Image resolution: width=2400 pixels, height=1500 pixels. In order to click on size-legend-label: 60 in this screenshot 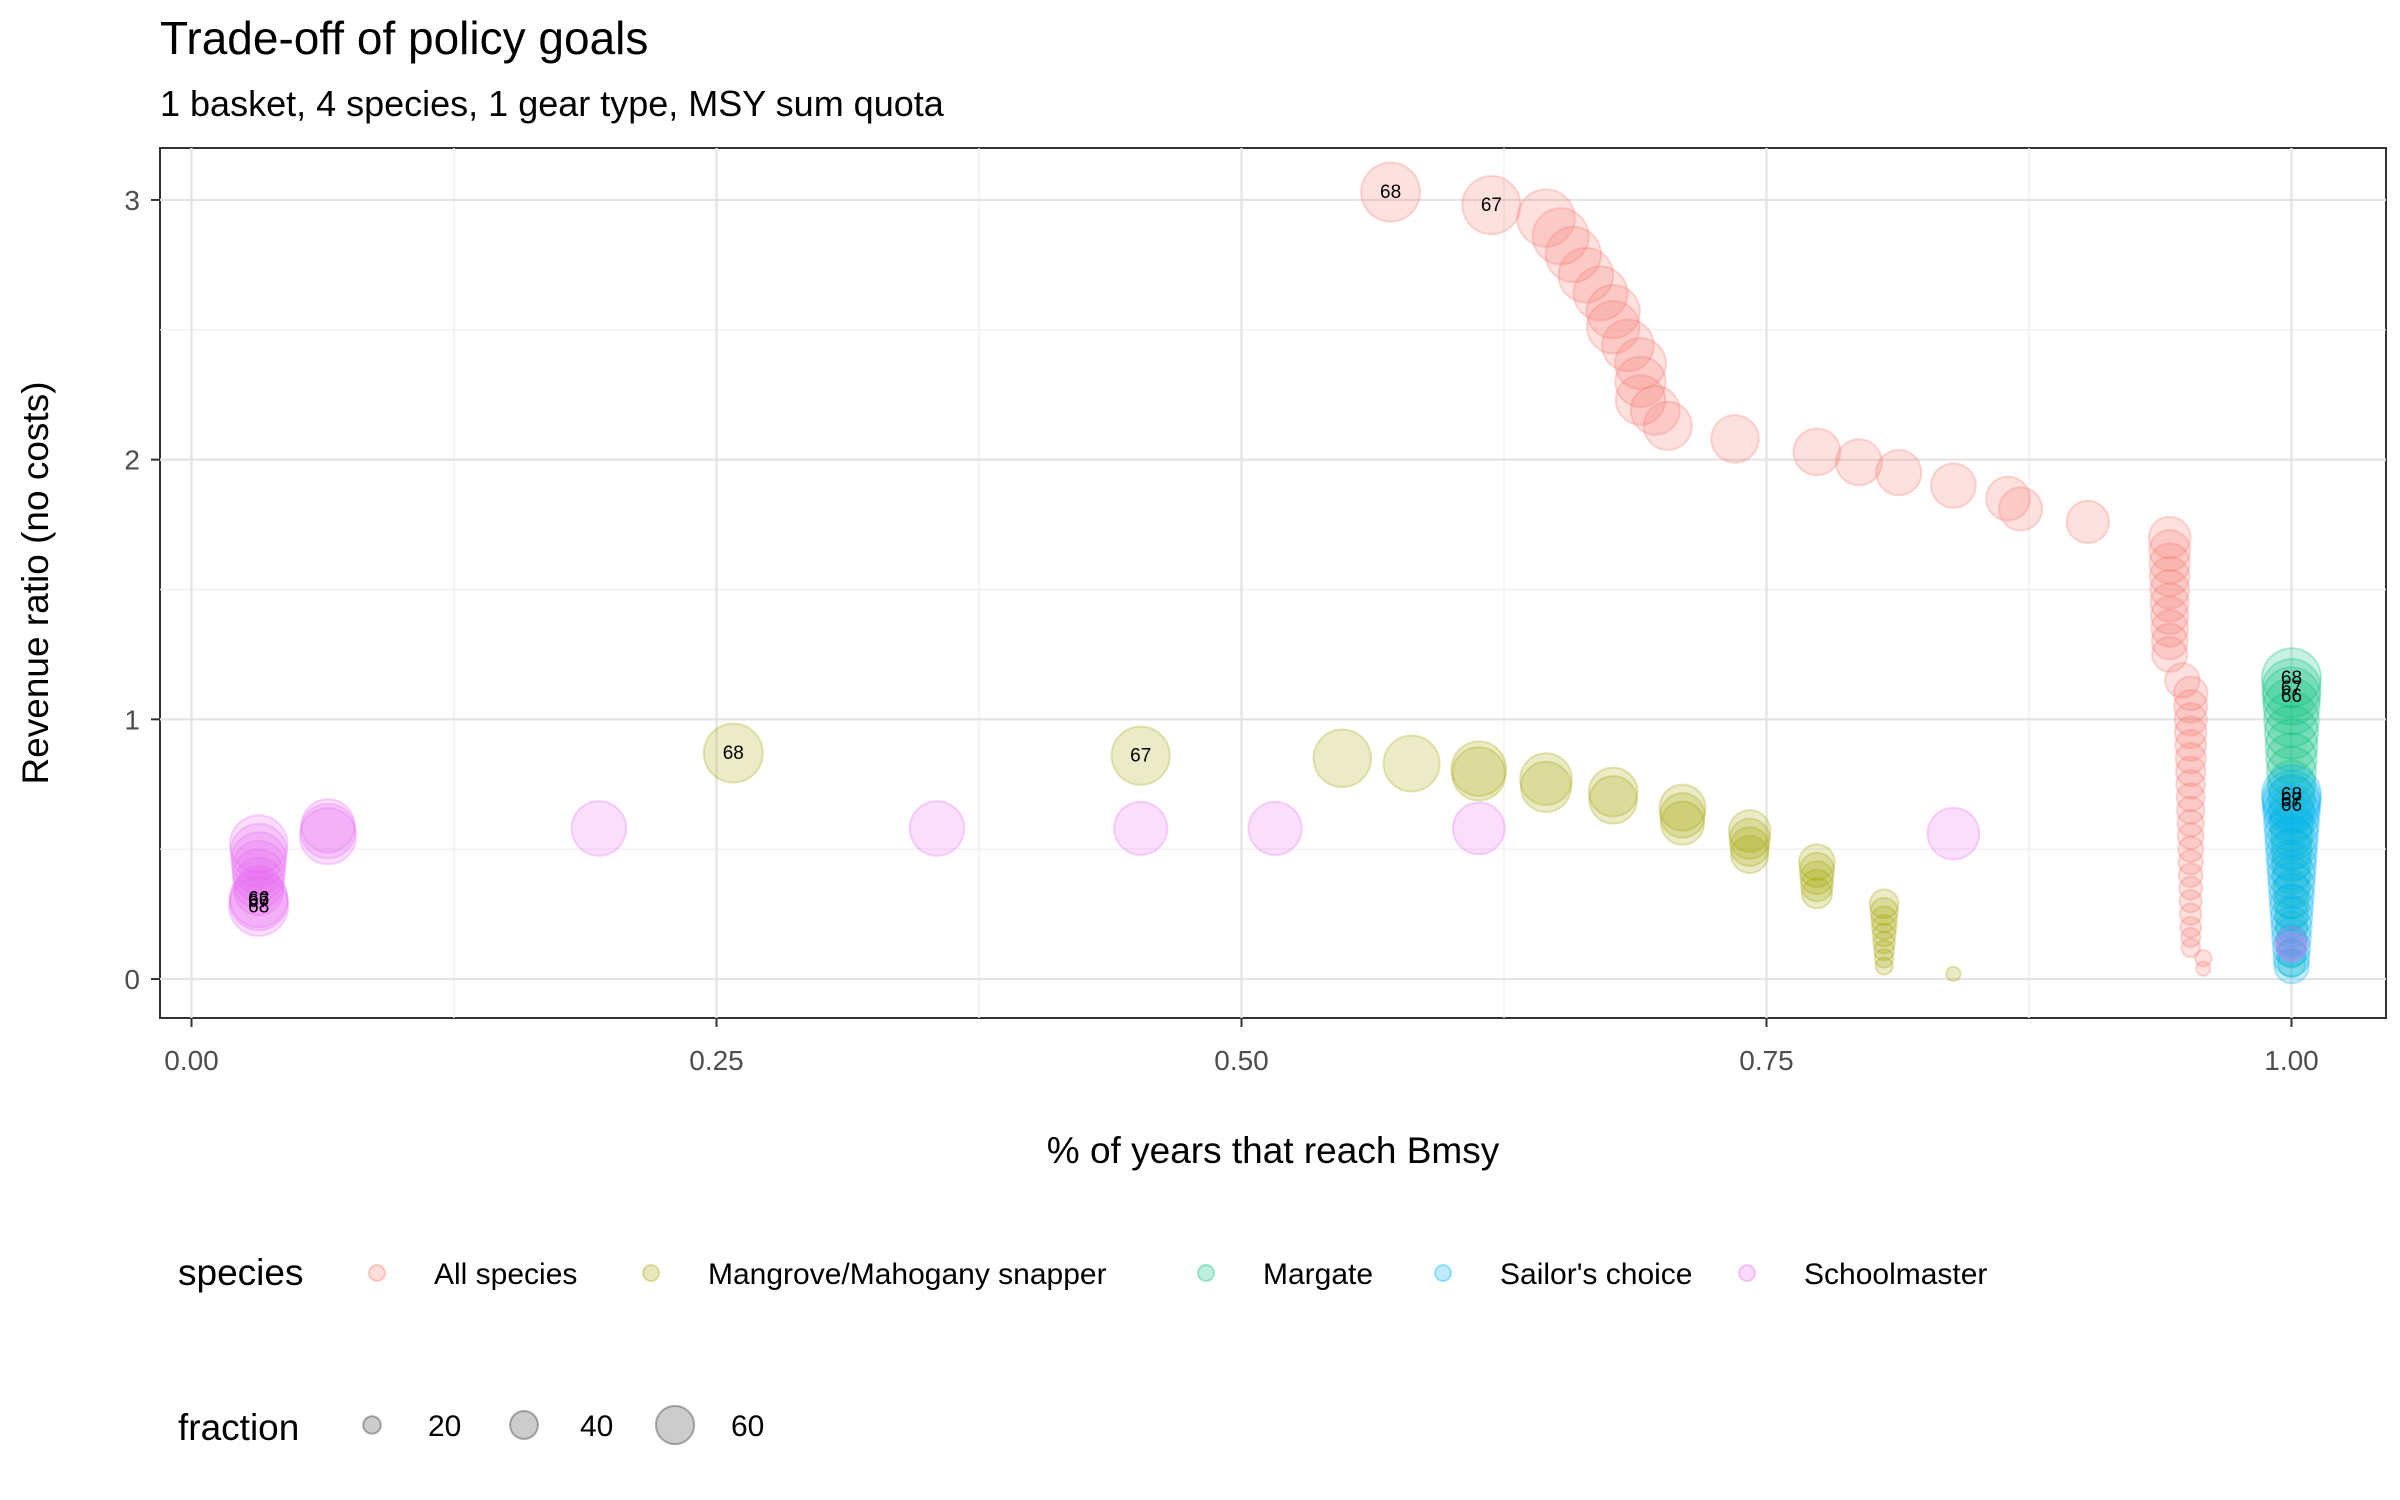, I will do `click(747, 1426)`.